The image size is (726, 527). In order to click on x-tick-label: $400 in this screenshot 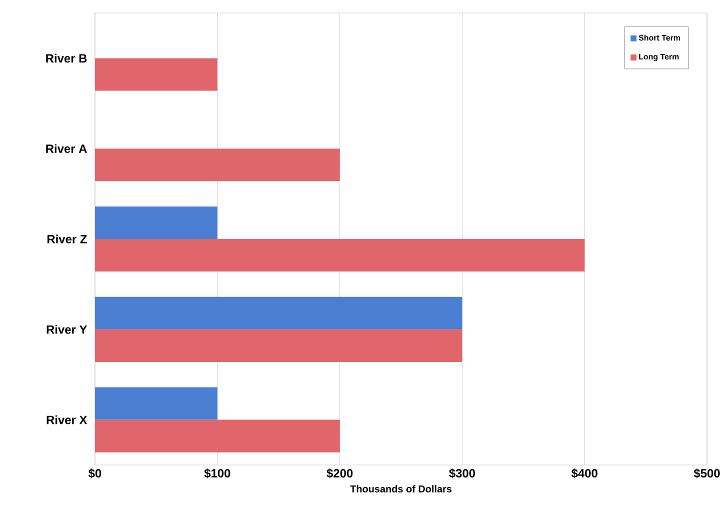, I will do `click(584, 473)`.